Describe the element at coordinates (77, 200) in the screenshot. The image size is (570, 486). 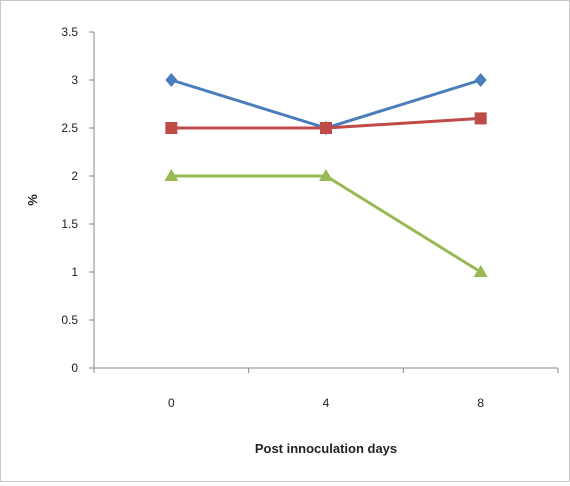
I see `y-ticks: 0 0.5 1 1.5 2 2.5 3 3.5` at that location.